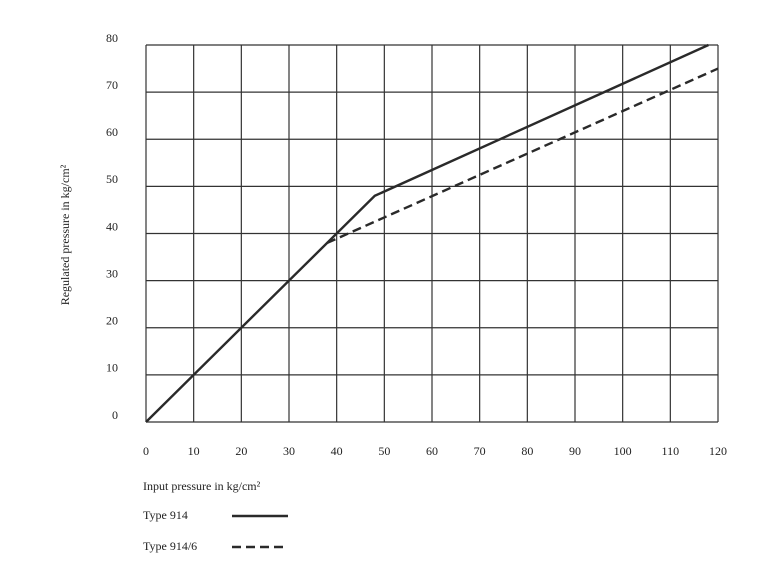  I want to click on y-tick-label: 40, so click(112, 226).